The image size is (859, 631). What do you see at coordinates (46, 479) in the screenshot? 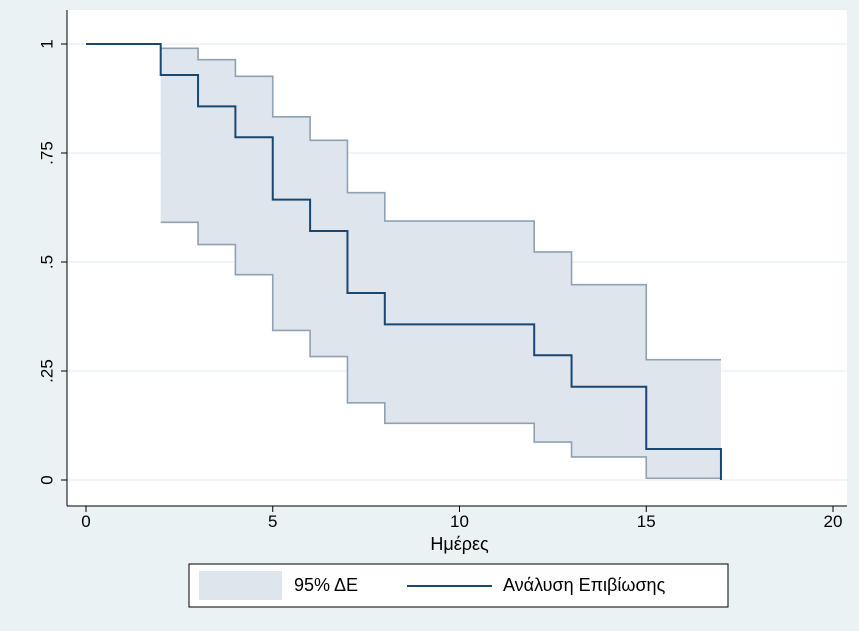
I see `y-tick-label: 0` at bounding box center [46, 479].